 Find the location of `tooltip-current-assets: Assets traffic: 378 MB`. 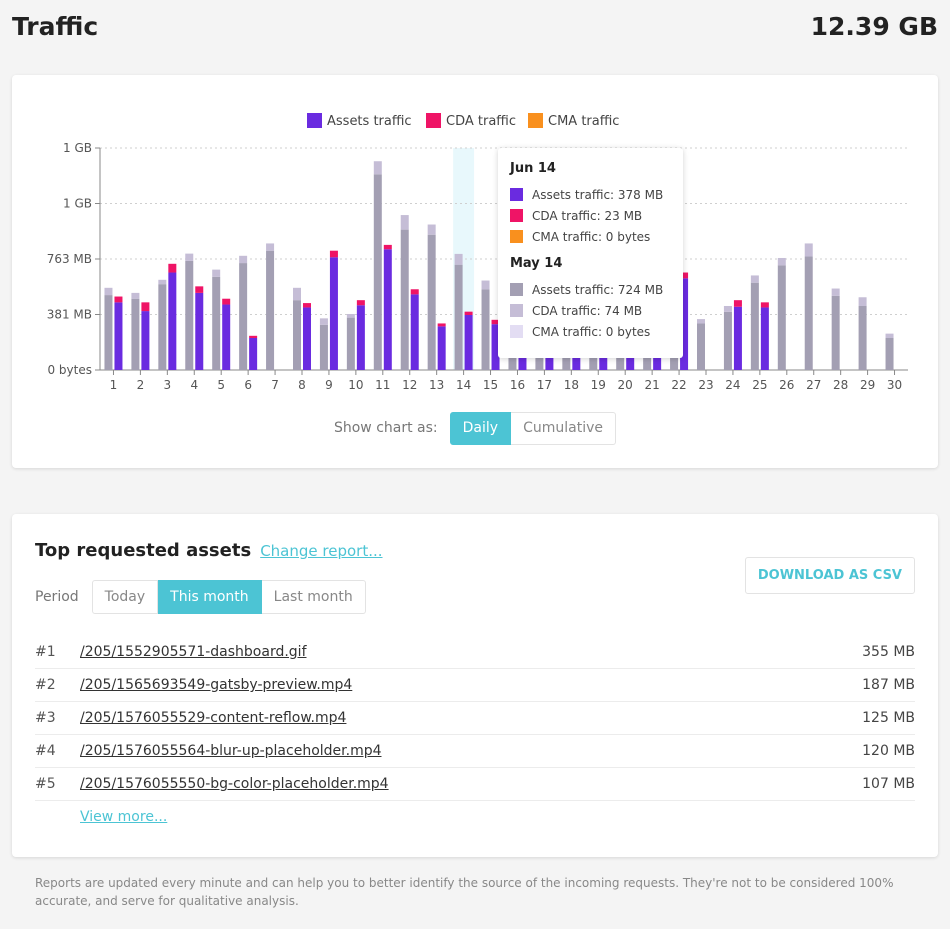

tooltip-current-assets: Assets traffic: 378 MB is located at coordinates (590, 194).